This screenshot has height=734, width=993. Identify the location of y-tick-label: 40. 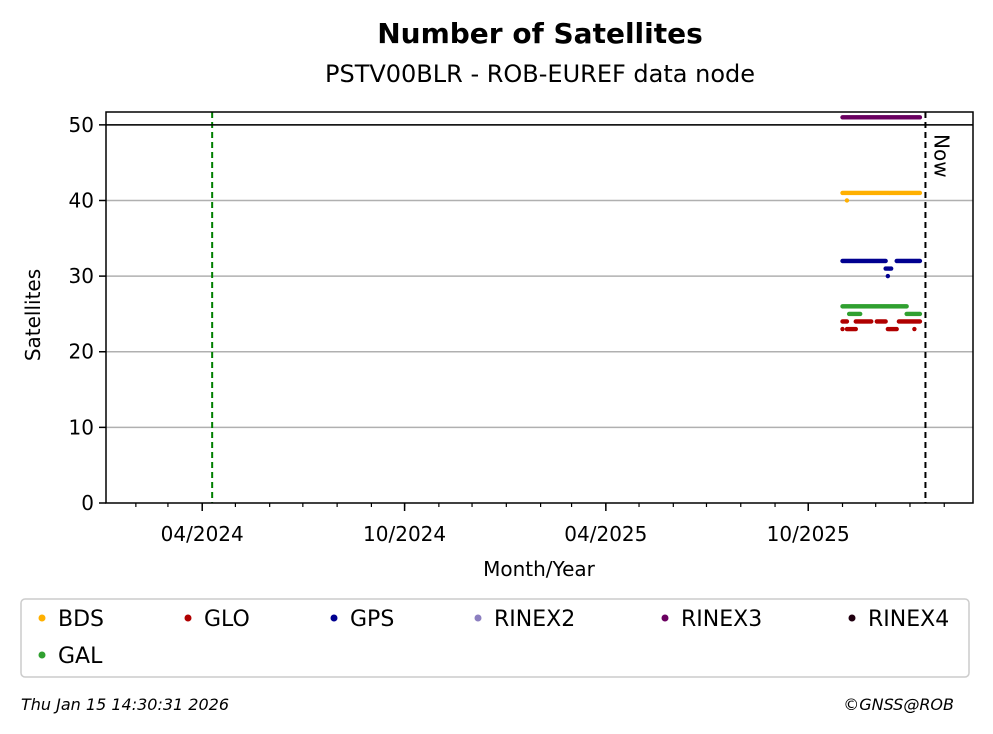
(81, 200).